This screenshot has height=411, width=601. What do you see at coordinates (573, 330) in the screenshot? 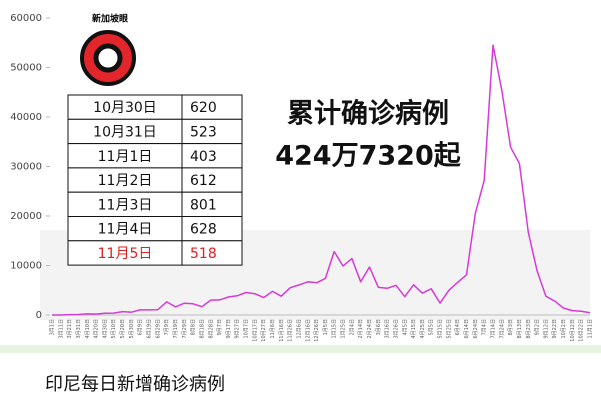
I see `x-tick-label: 10月12日` at bounding box center [573, 330].